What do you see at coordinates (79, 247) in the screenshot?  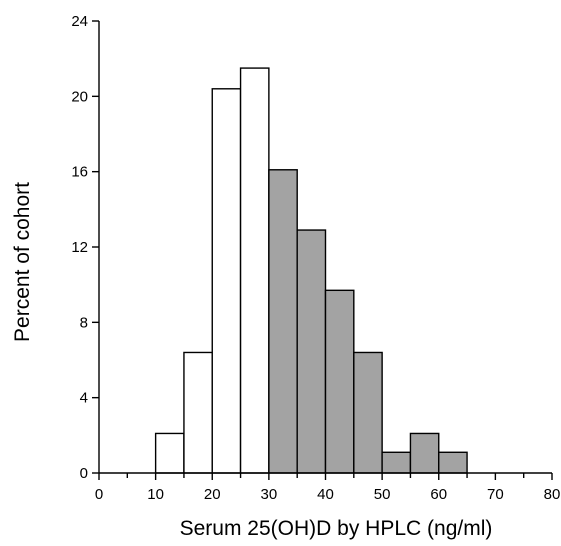 I see `y-tick-label-12: 12` at bounding box center [79, 247].